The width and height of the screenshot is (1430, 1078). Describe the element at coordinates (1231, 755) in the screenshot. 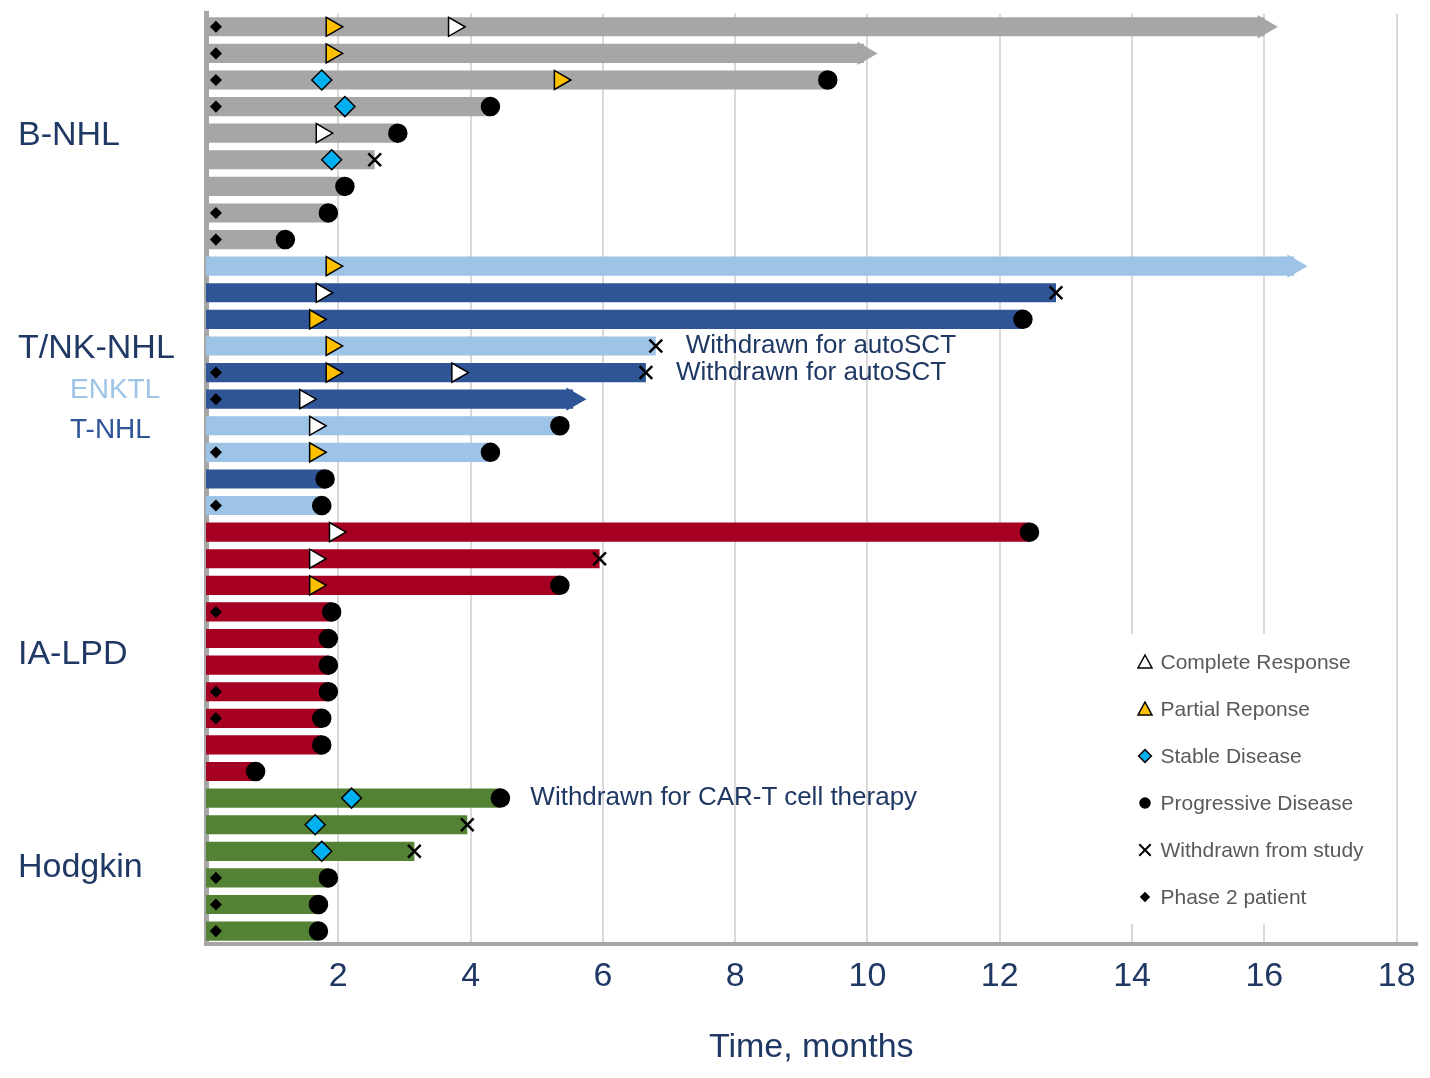

I see `legend-label: Stable Disease` at that location.